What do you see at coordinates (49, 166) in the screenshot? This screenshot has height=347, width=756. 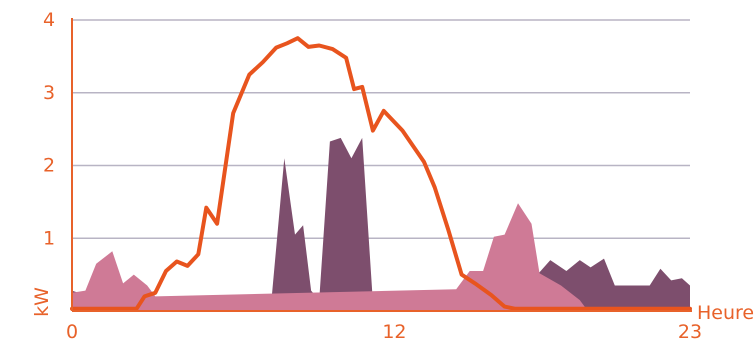 I see `y-tick-label-2: 2` at bounding box center [49, 166].